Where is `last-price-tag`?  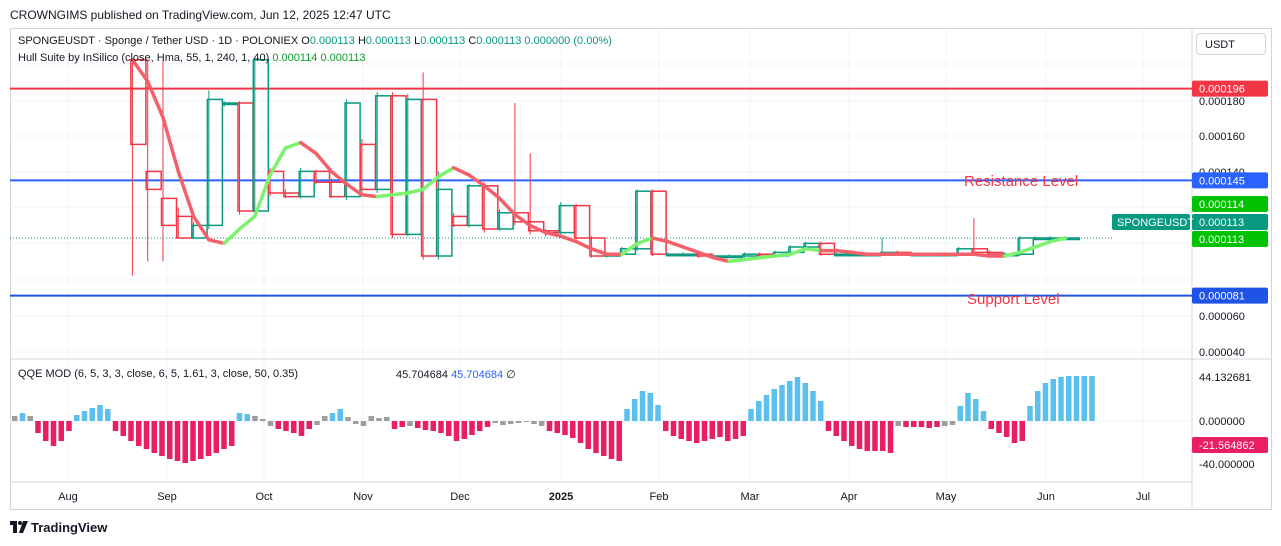 last-price-tag is located at coordinates (1230, 222).